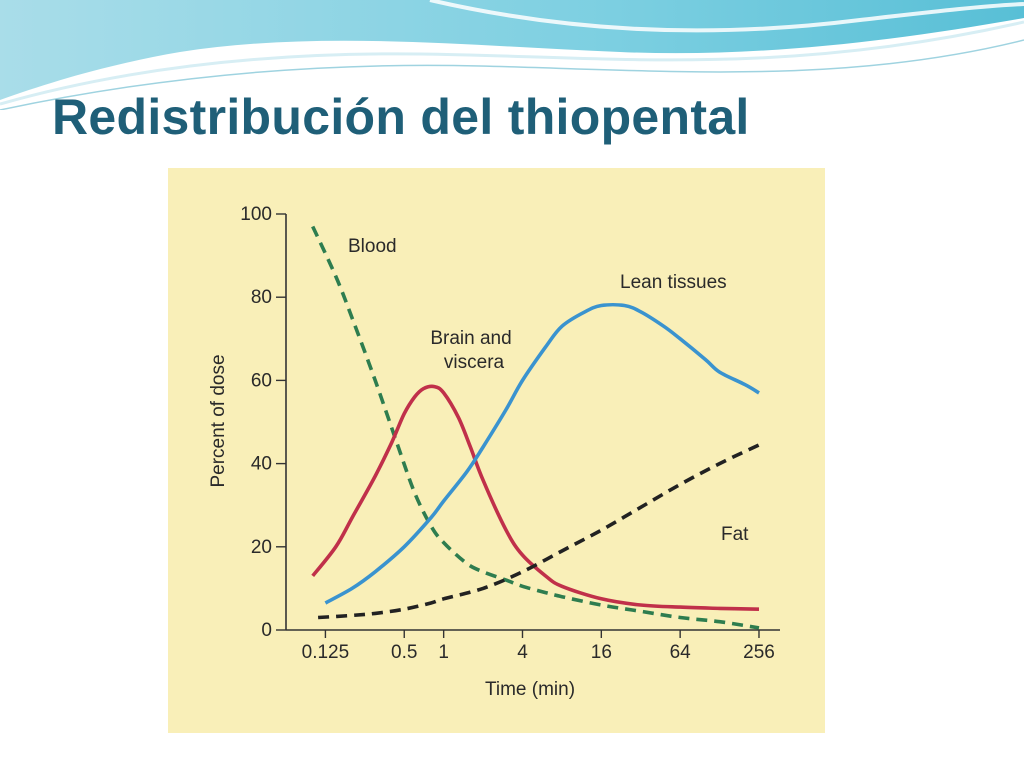 The height and width of the screenshot is (768, 1024). What do you see at coordinates (218, 420) in the screenshot?
I see `y-axis-label: Percent of dose` at bounding box center [218, 420].